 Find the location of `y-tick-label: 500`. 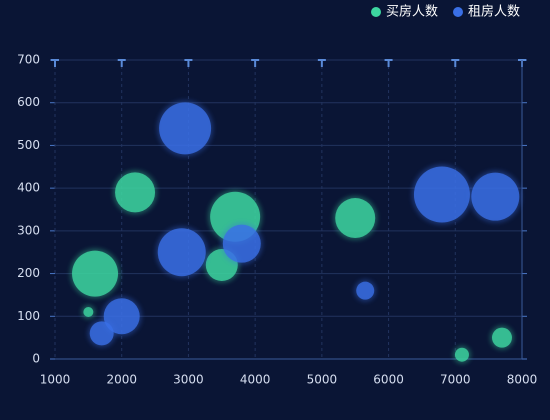

y-tick-label: 500 is located at coordinates (28, 145).